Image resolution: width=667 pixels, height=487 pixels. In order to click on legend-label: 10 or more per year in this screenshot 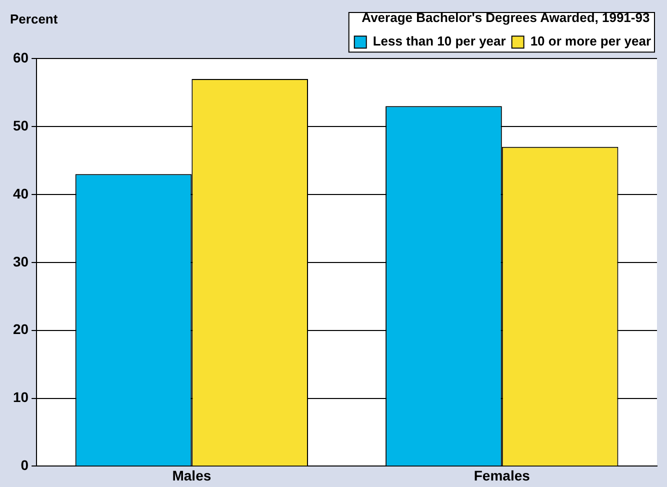, I will do `click(591, 41)`.